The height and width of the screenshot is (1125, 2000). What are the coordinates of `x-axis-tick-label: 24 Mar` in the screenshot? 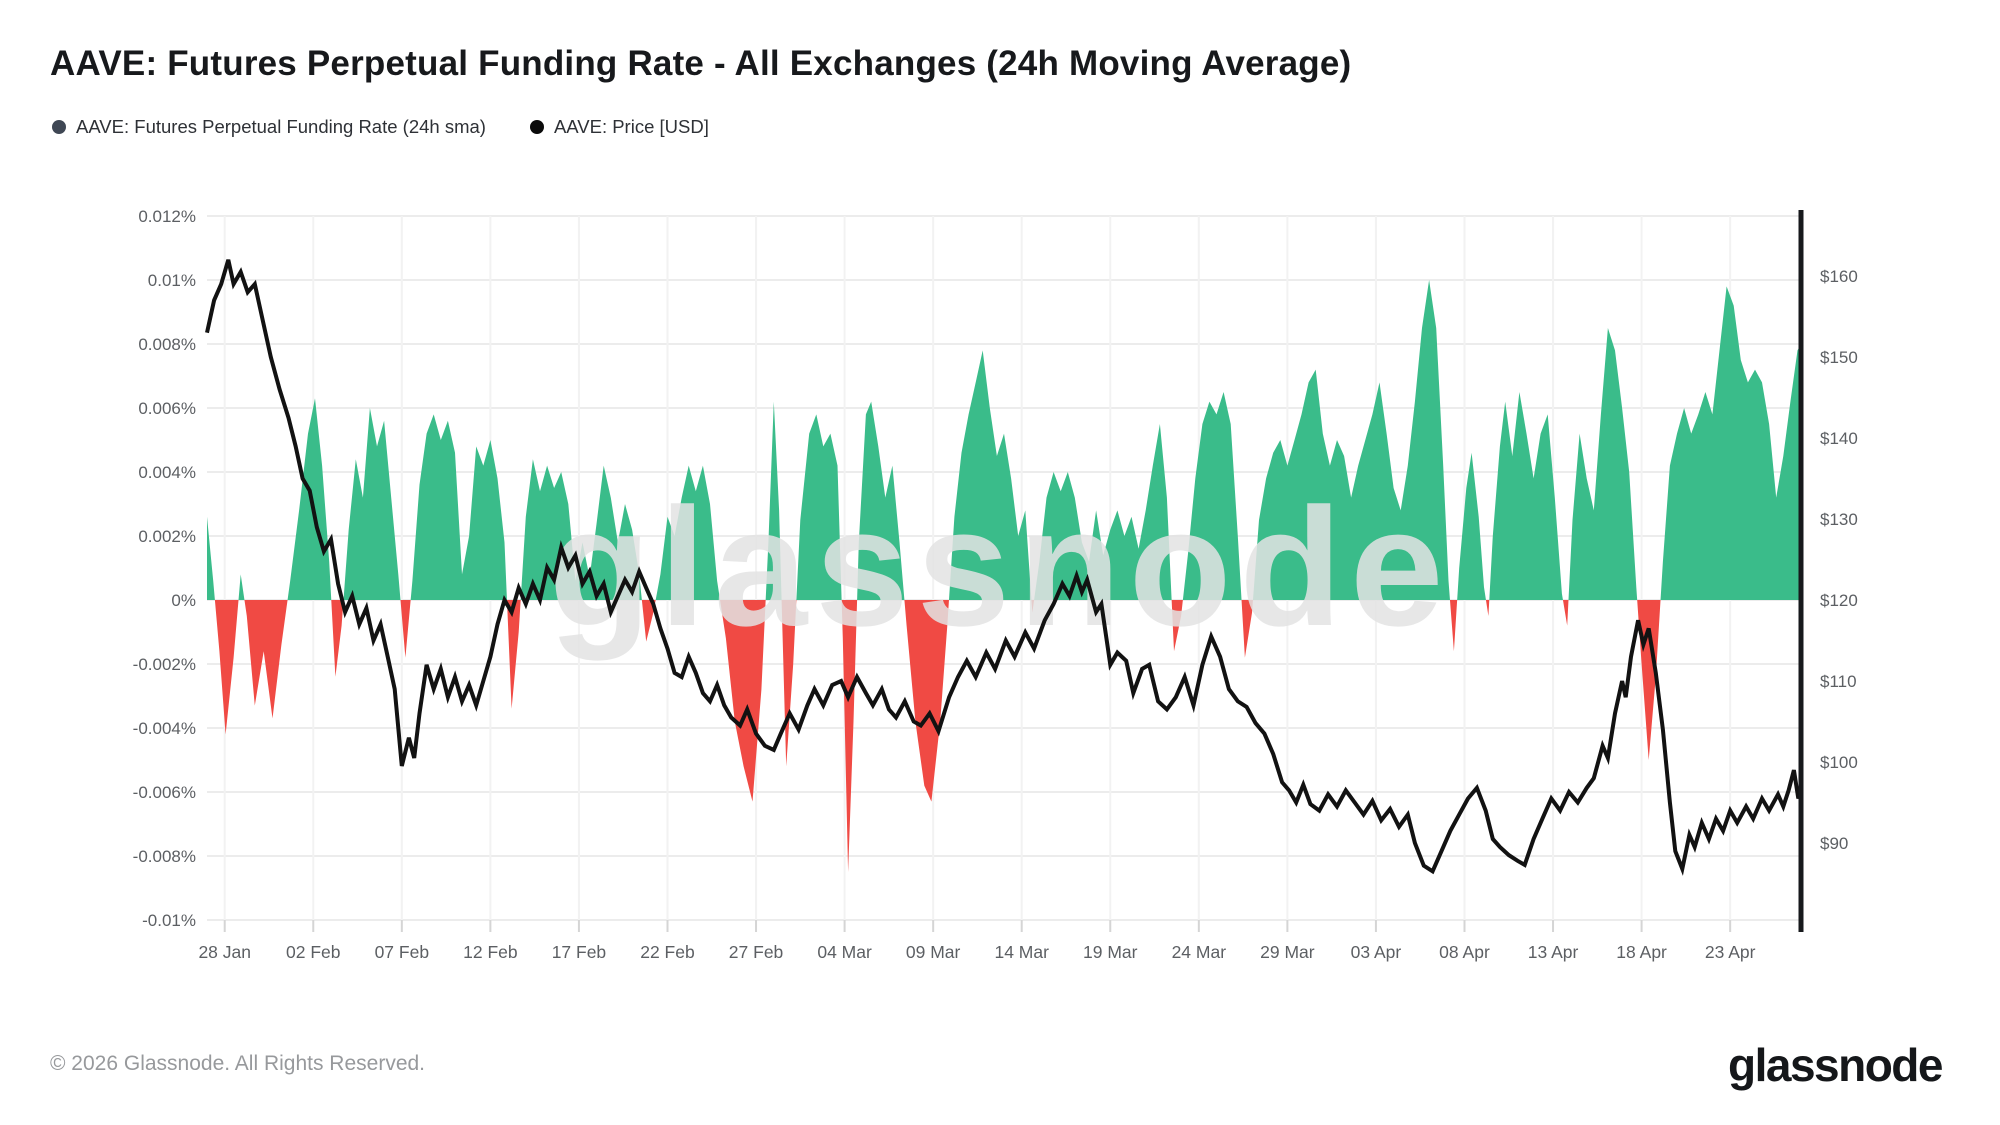 It's located at (1199, 952).